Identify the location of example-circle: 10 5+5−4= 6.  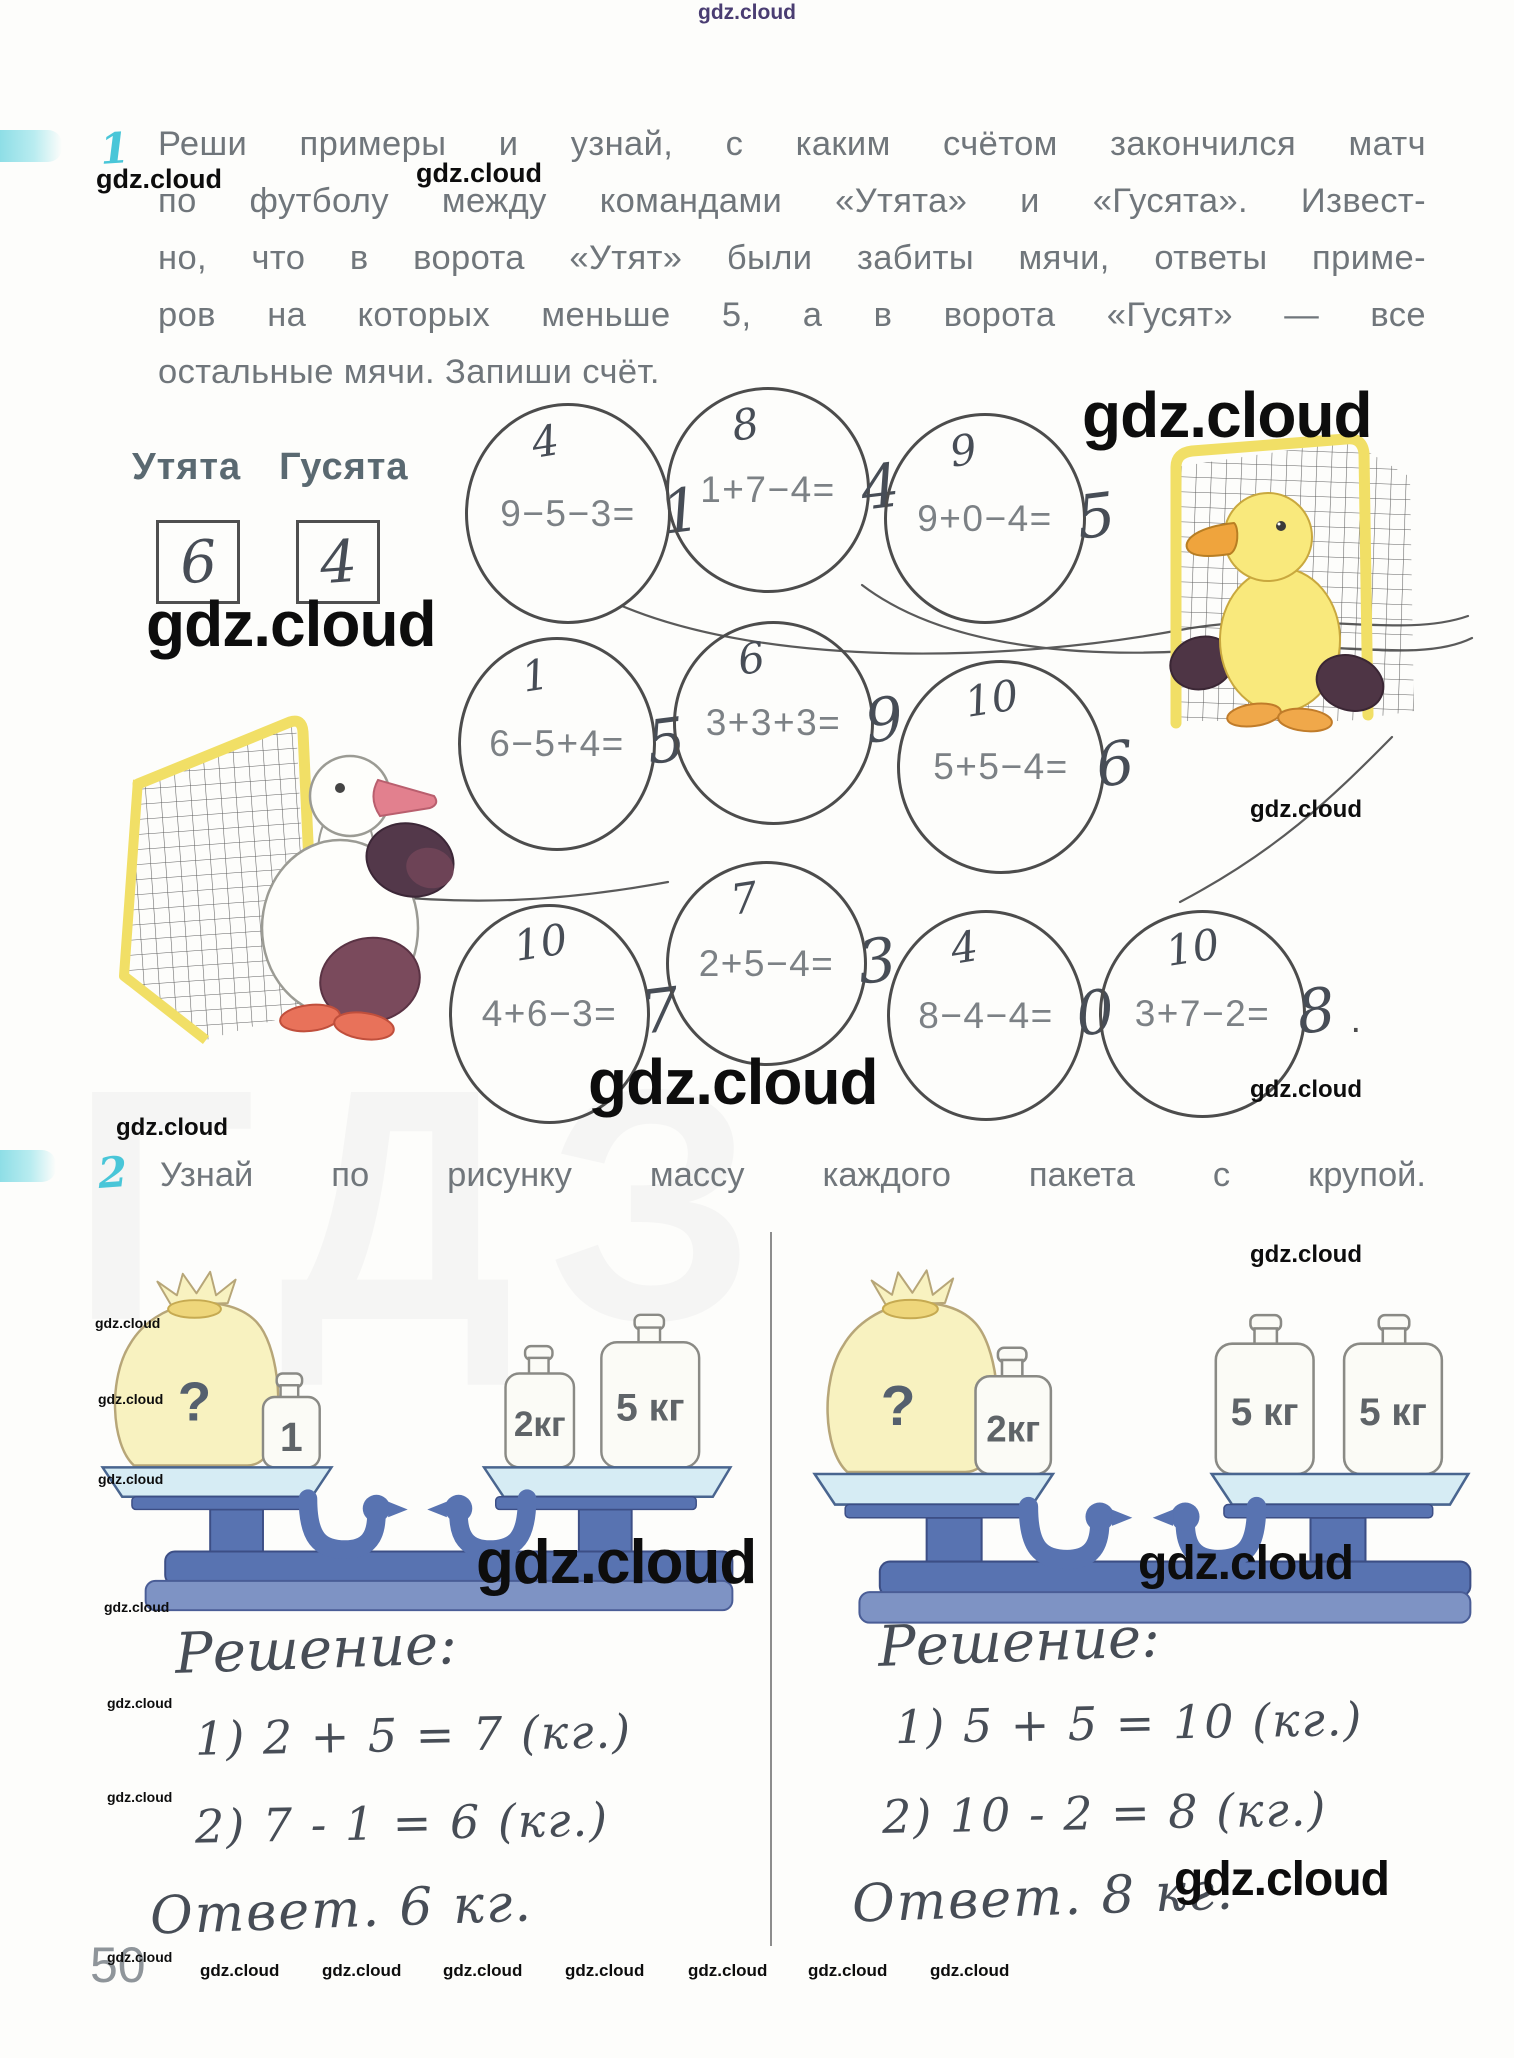
(1017, 767).